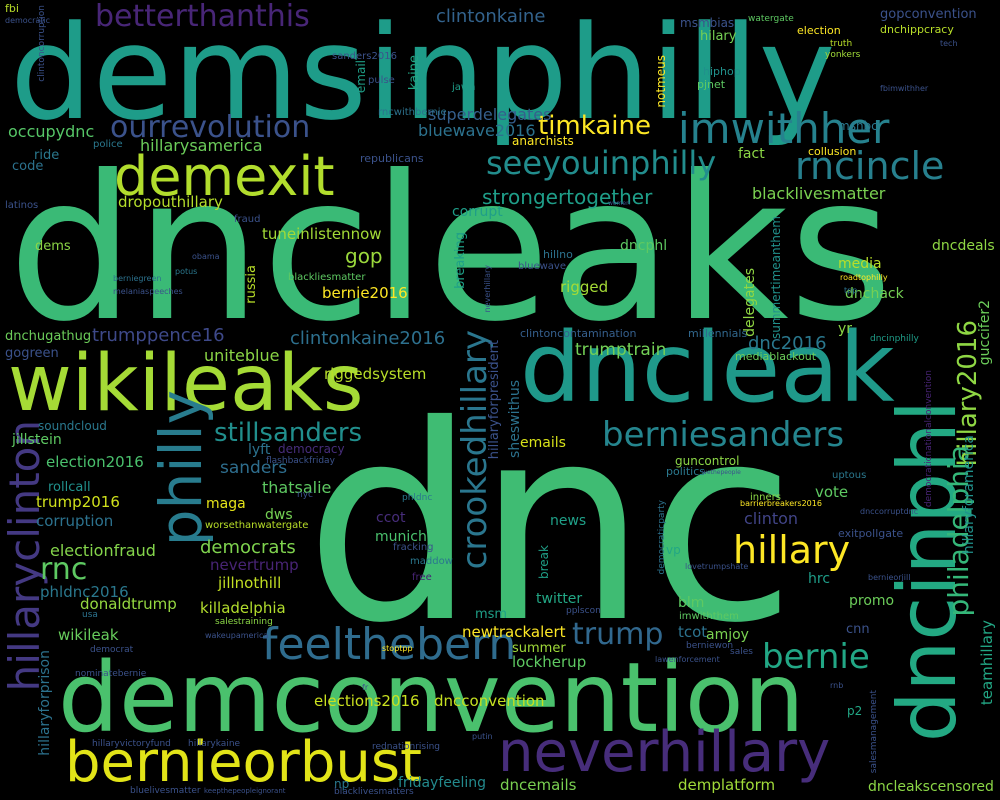 The width and height of the screenshot is (1000, 800). Describe the element at coordinates (837, 685) in the screenshot. I see `word-rnb: rnb` at that location.